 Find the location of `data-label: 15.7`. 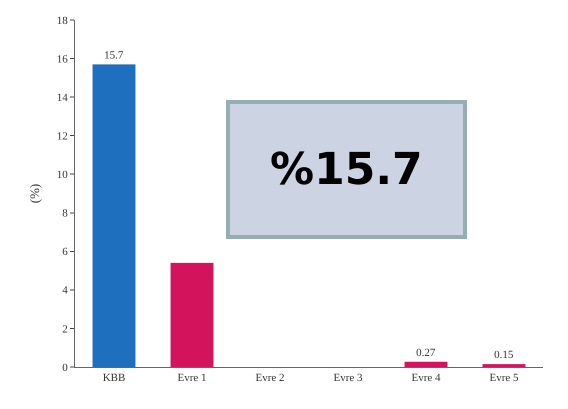

data-label: 15.7 is located at coordinates (114, 55).